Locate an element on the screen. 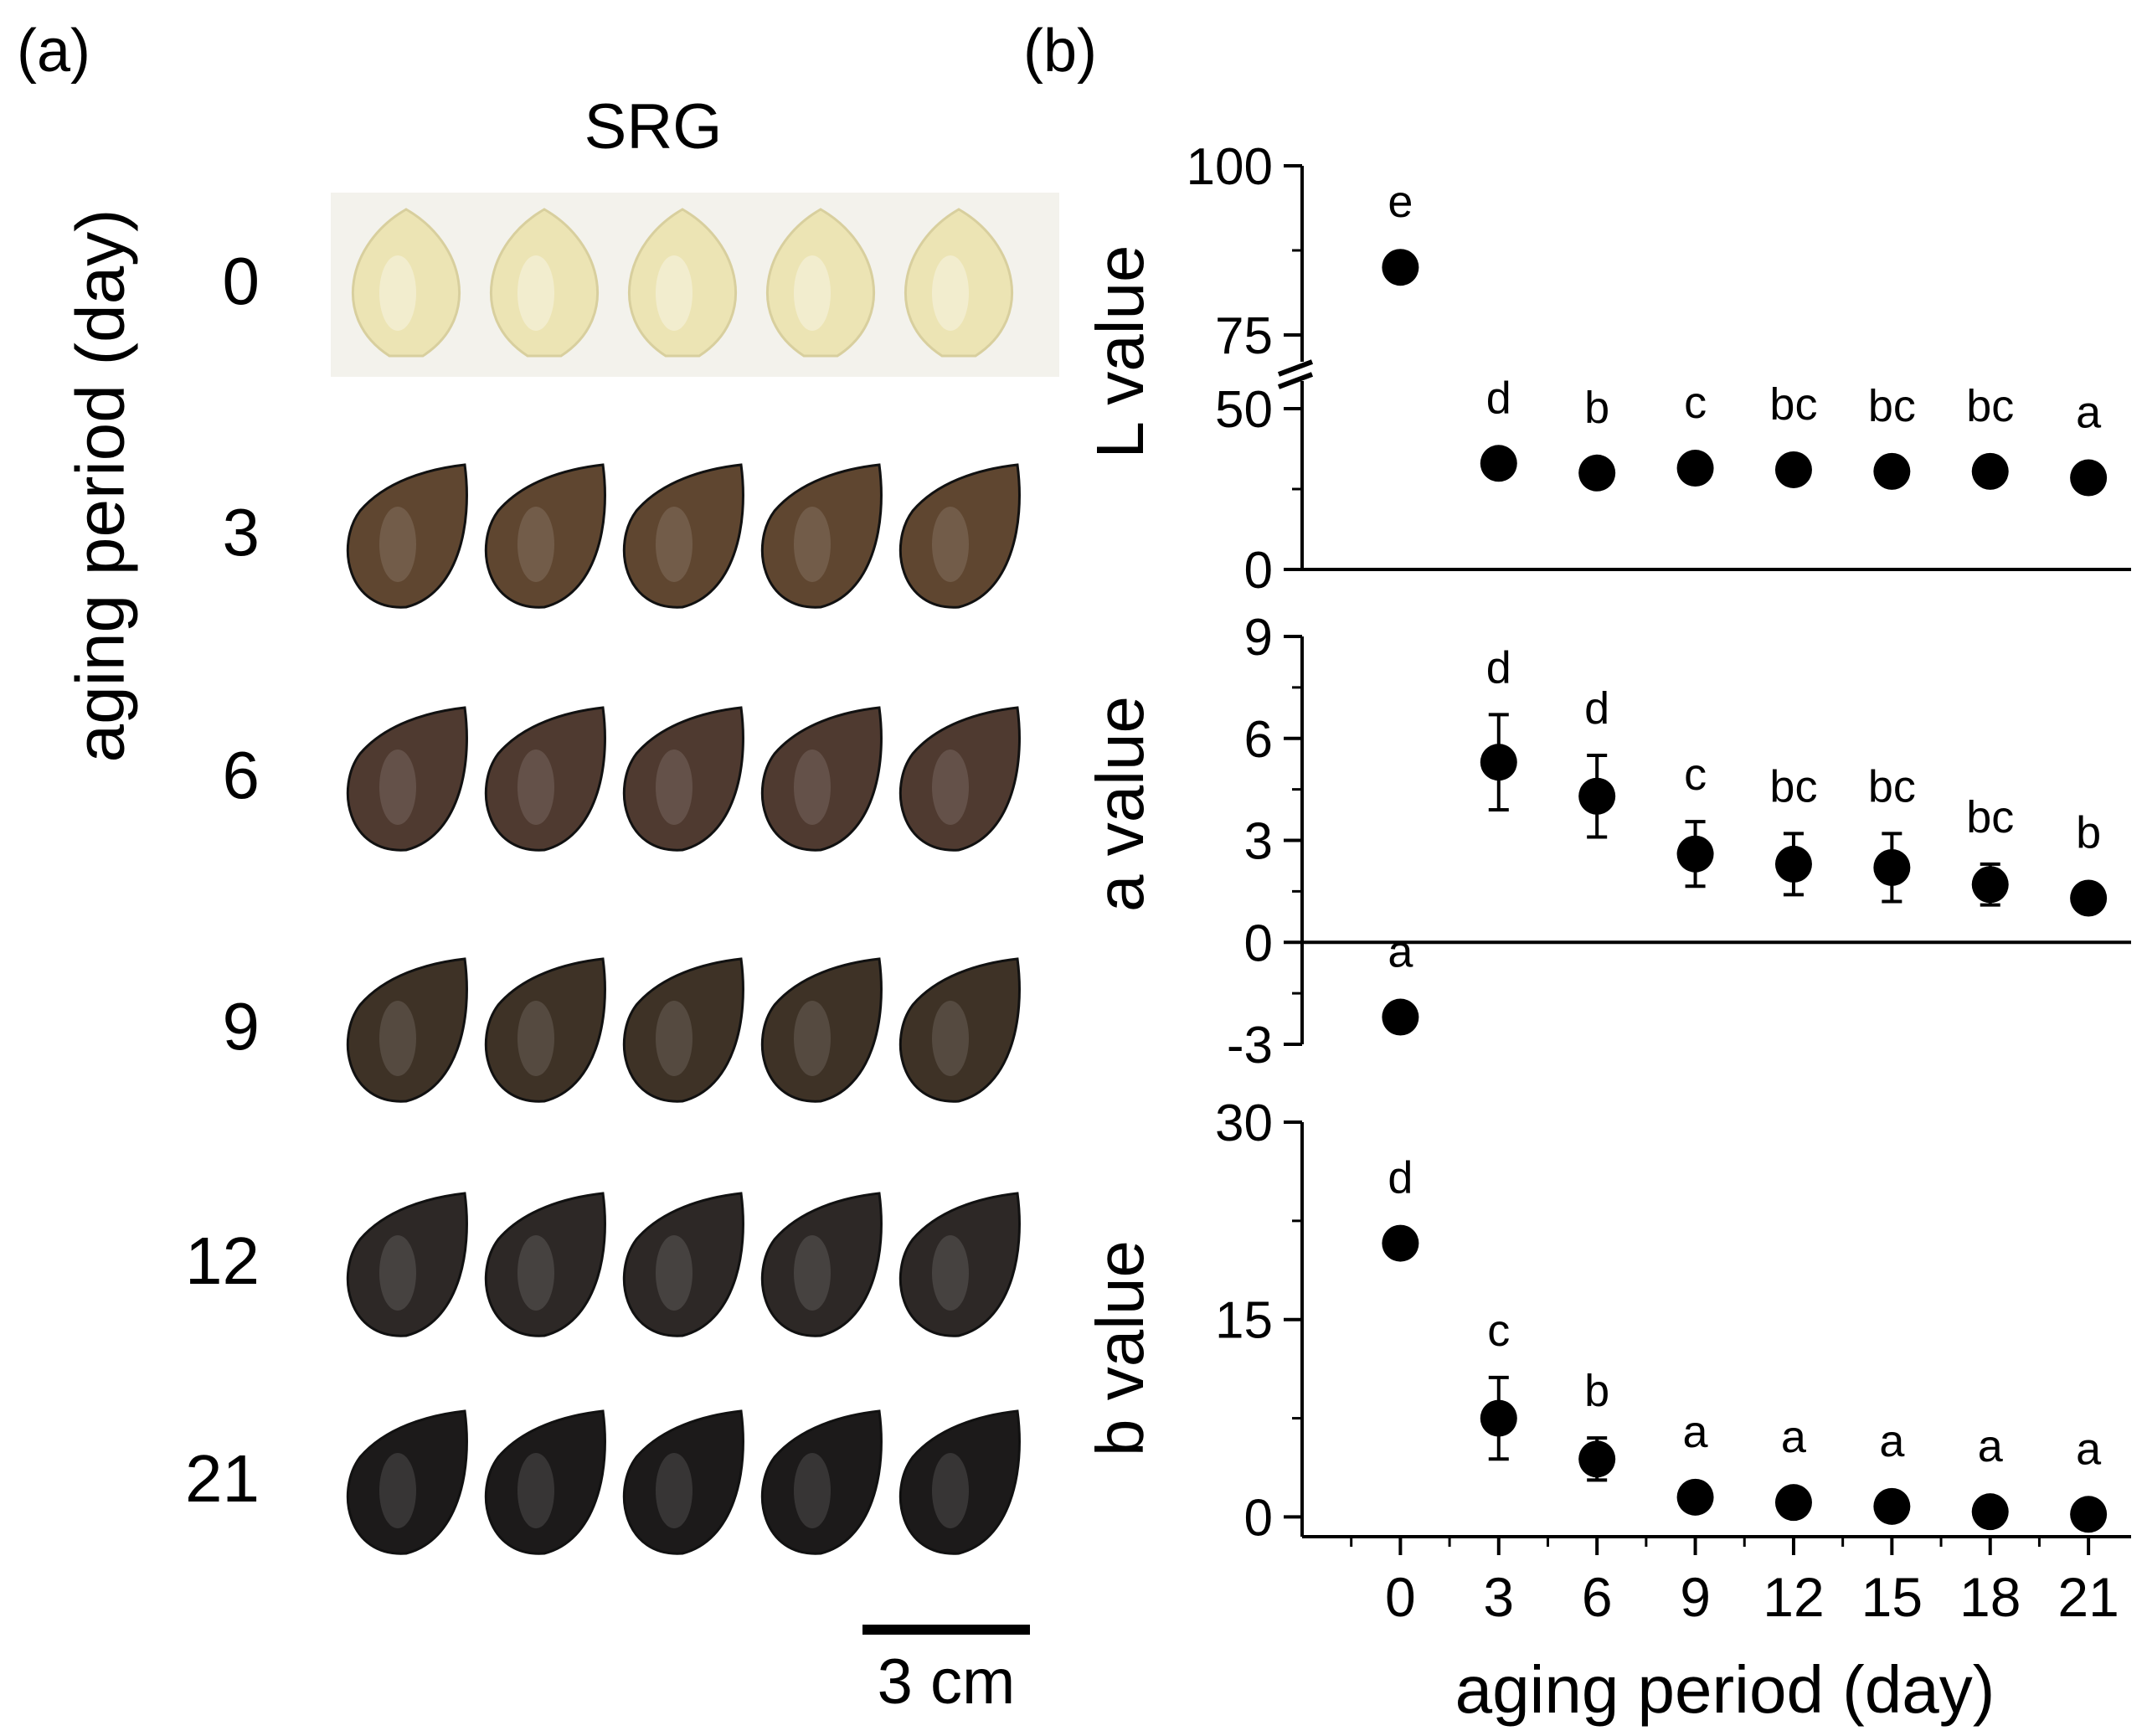 Image resolution: width=2147 pixels, height=1736 pixels. letter-b-day-18: a is located at coordinates (1991, 1446).